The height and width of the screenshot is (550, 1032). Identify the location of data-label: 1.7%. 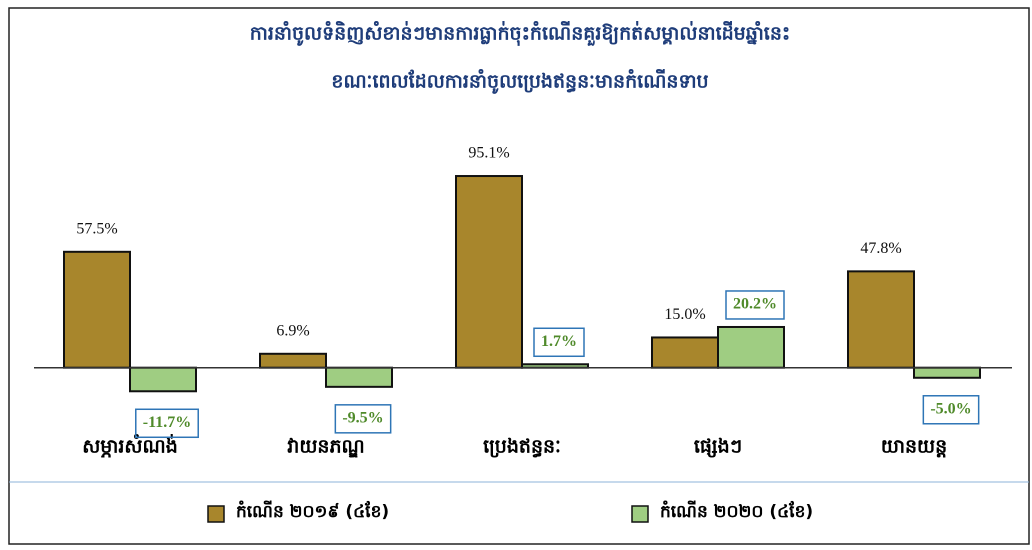
(559, 341).